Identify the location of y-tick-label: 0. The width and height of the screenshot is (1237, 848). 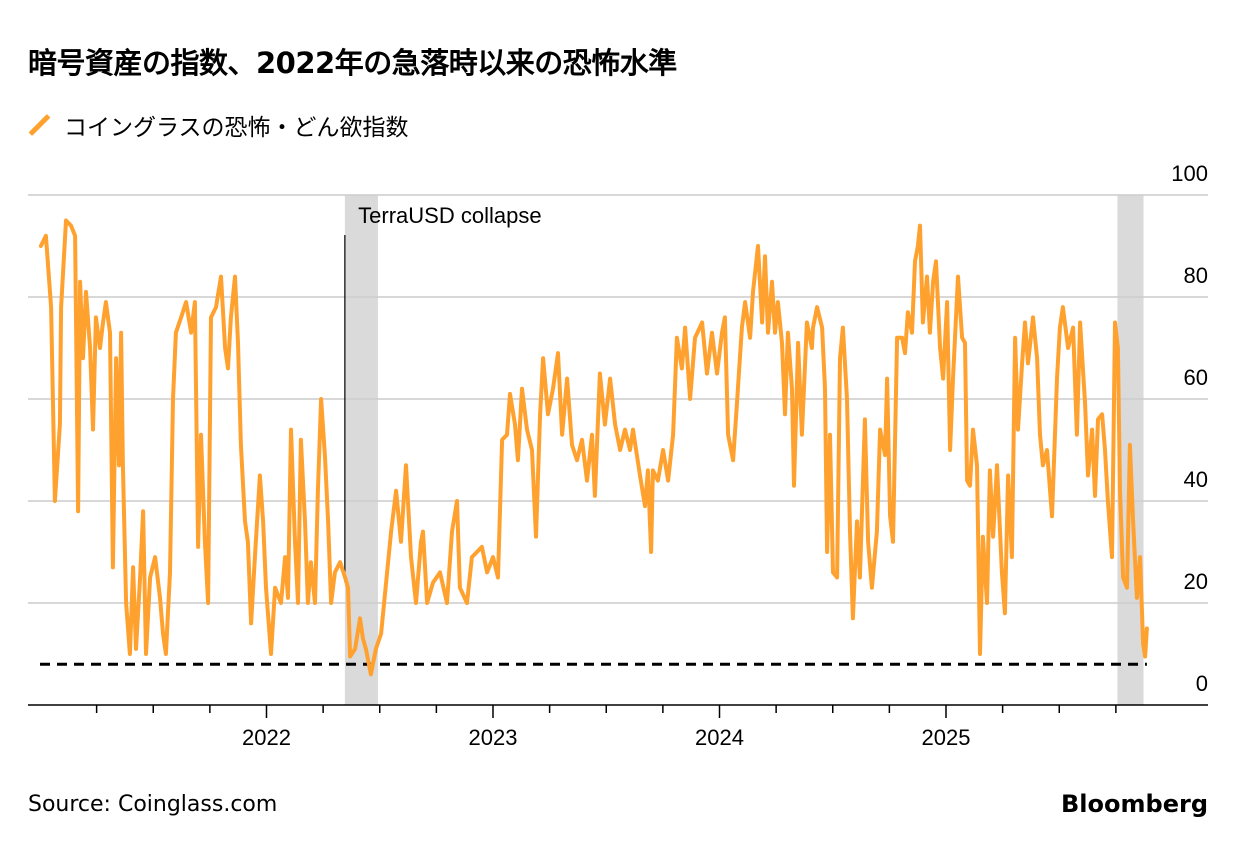
(1202, 683).